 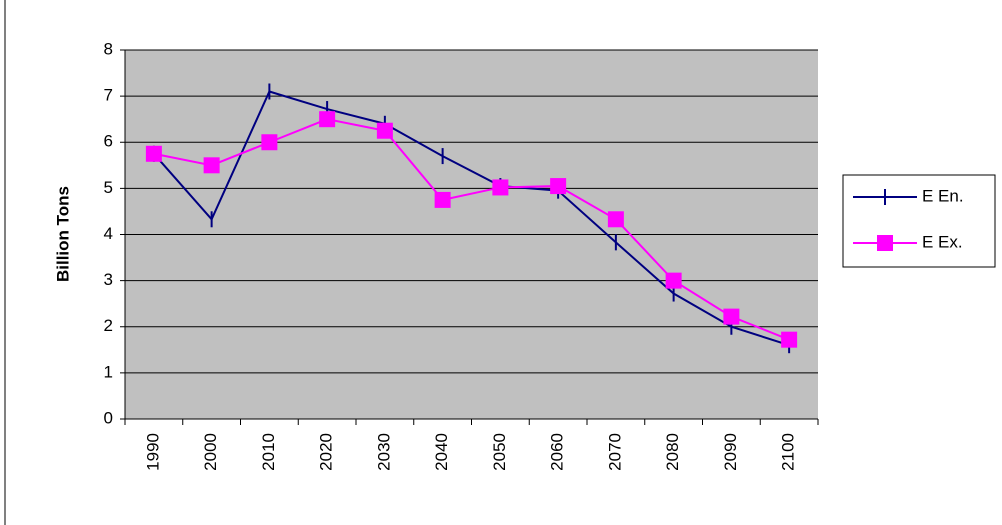 I want to click on x-tick-label: 2040, so click(x=441, y=452).